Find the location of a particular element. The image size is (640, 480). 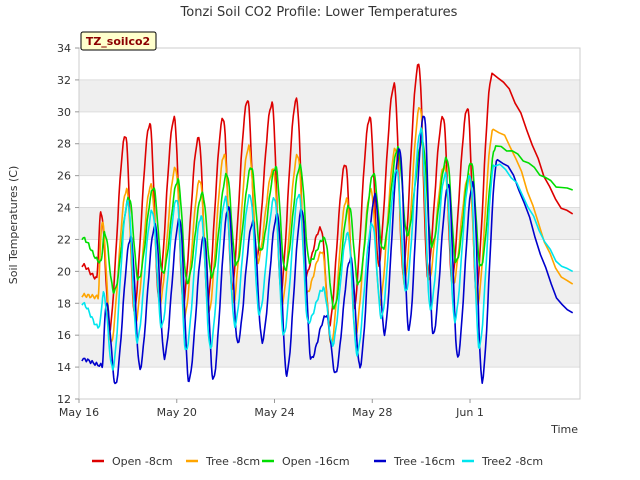

y-tick-label: 34 is located at coordinates (64, 48).